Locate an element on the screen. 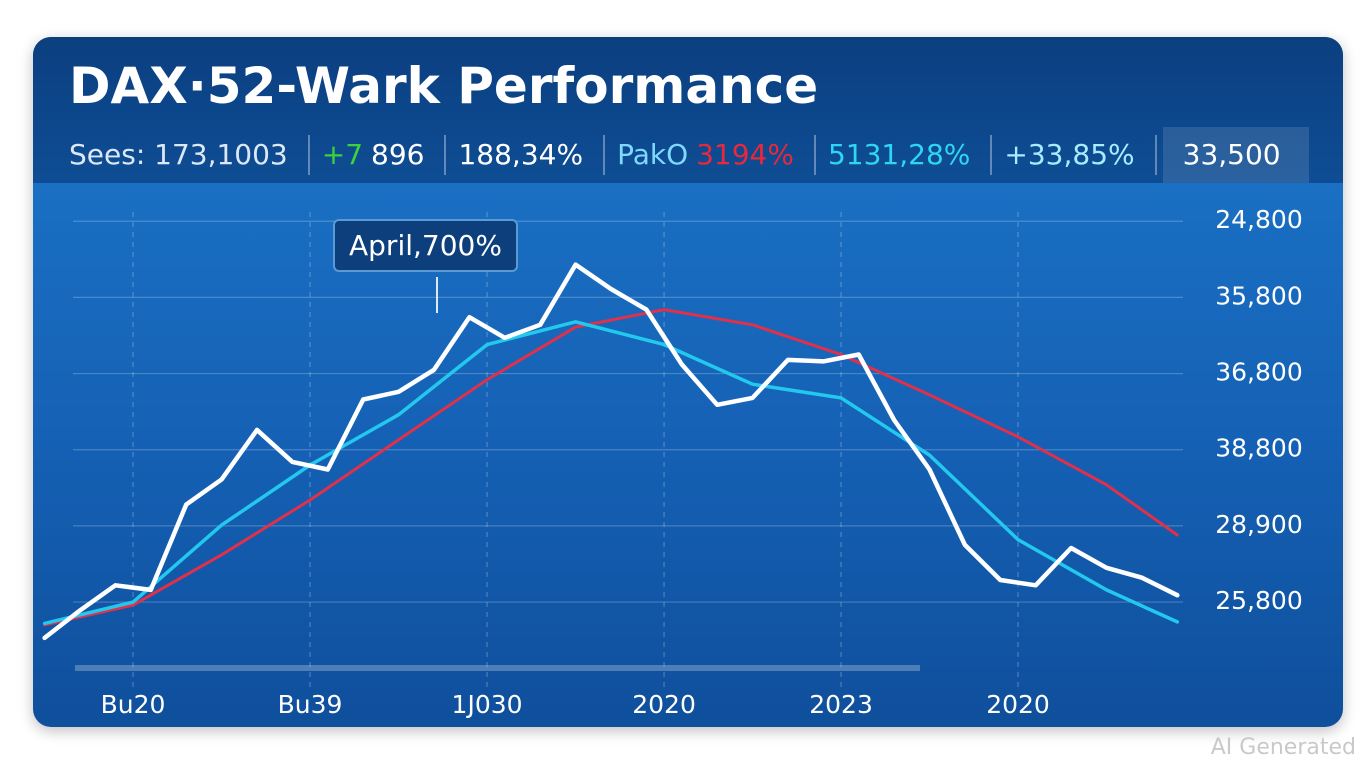 This screenshot has height=768, width=1368. stat: +33,85% is located at coordinates (1074, 155).